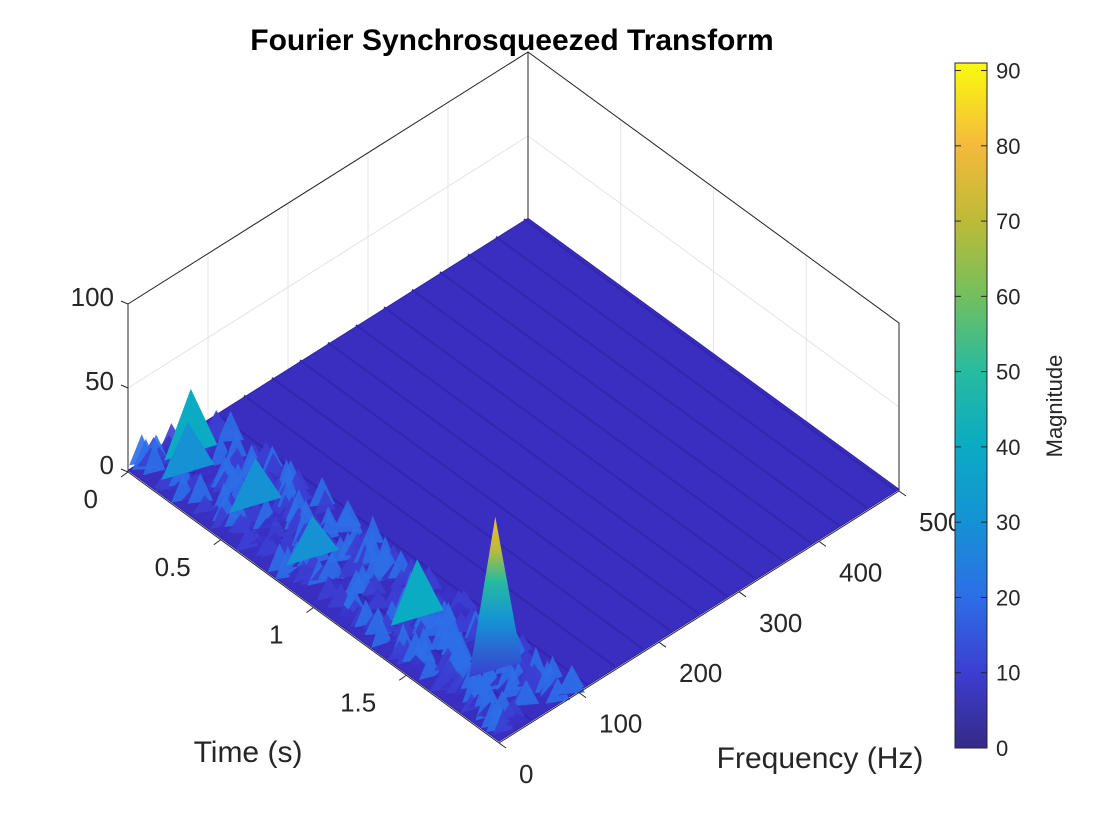 This screenshot has width=1120, height=840. I want to click on magnitude-axis-ticks: 0 50 100, so click(100, 381).